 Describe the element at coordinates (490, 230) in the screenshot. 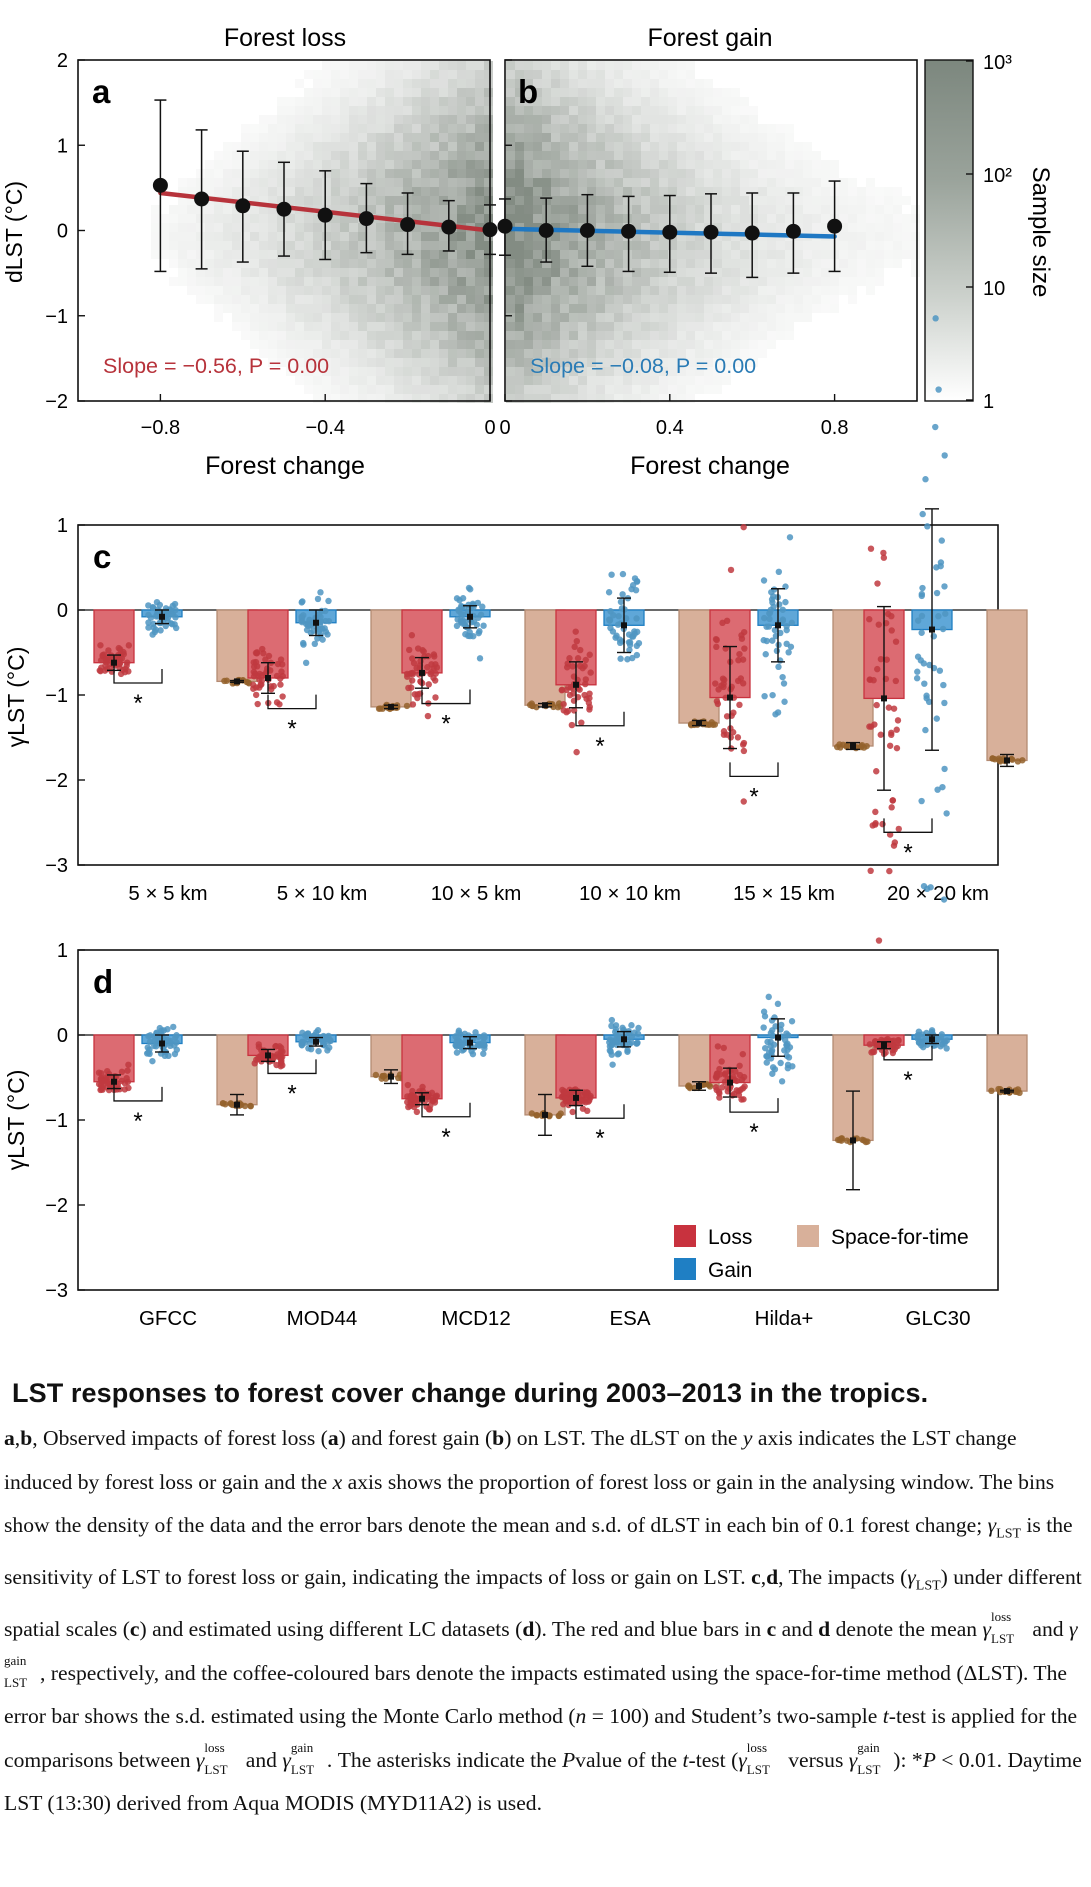

I see `mean-point` at that location.